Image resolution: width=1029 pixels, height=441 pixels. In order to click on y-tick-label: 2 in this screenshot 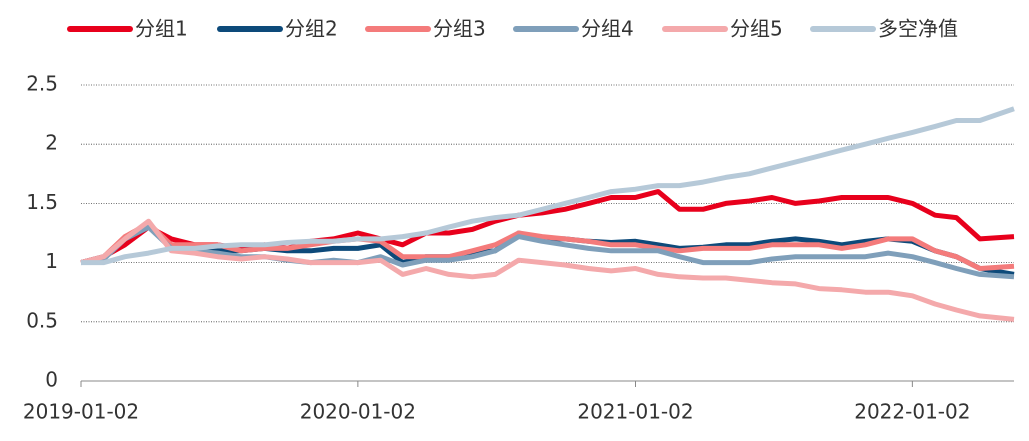, I will do `click(51, 143)`.